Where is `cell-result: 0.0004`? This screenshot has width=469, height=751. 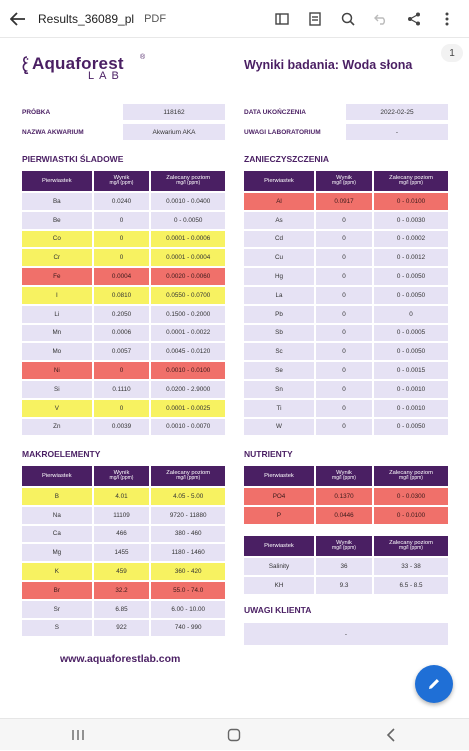
cell-result: 0.0004 is located at coordinates (121, 276).